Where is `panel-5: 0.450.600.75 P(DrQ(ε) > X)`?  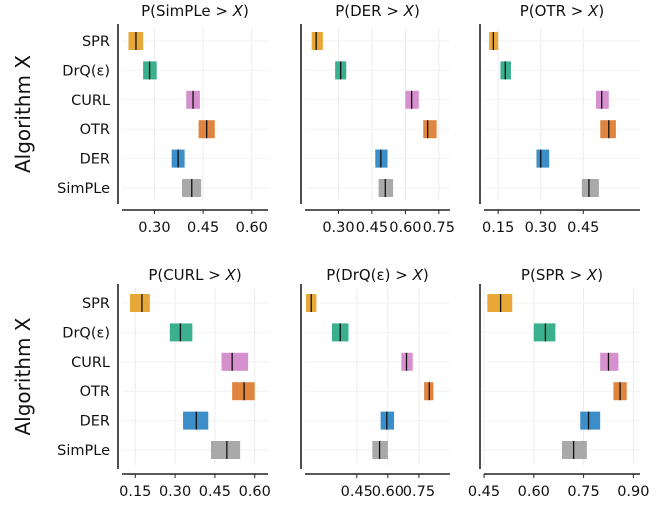
panel-5: 0.450.600.75 P(DrQ(ε) > X) is located at coordinates (375, 383).